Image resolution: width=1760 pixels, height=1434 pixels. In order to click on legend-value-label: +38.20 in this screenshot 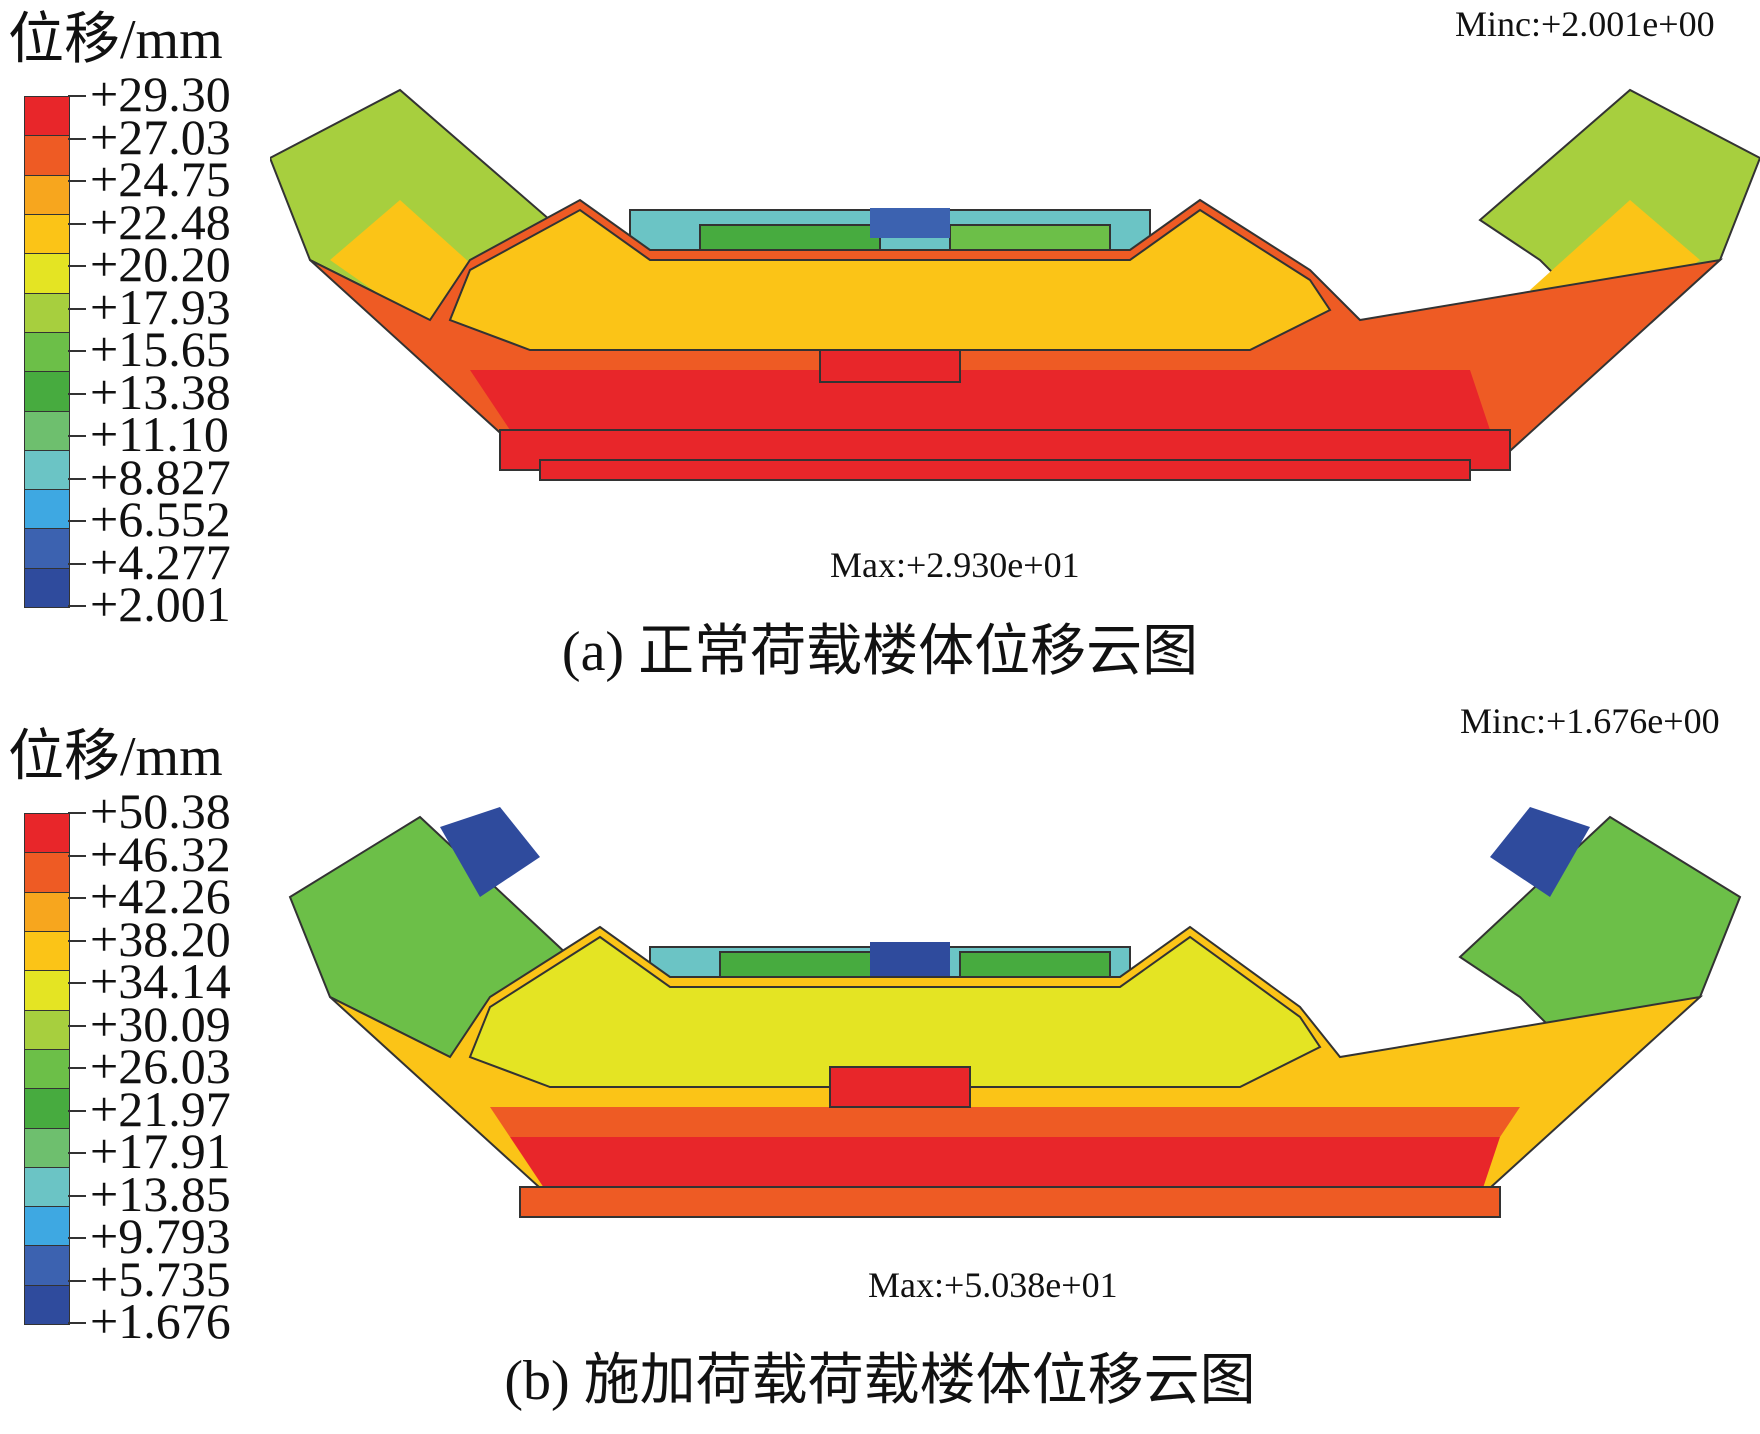, I will do `click(160, 938)`.